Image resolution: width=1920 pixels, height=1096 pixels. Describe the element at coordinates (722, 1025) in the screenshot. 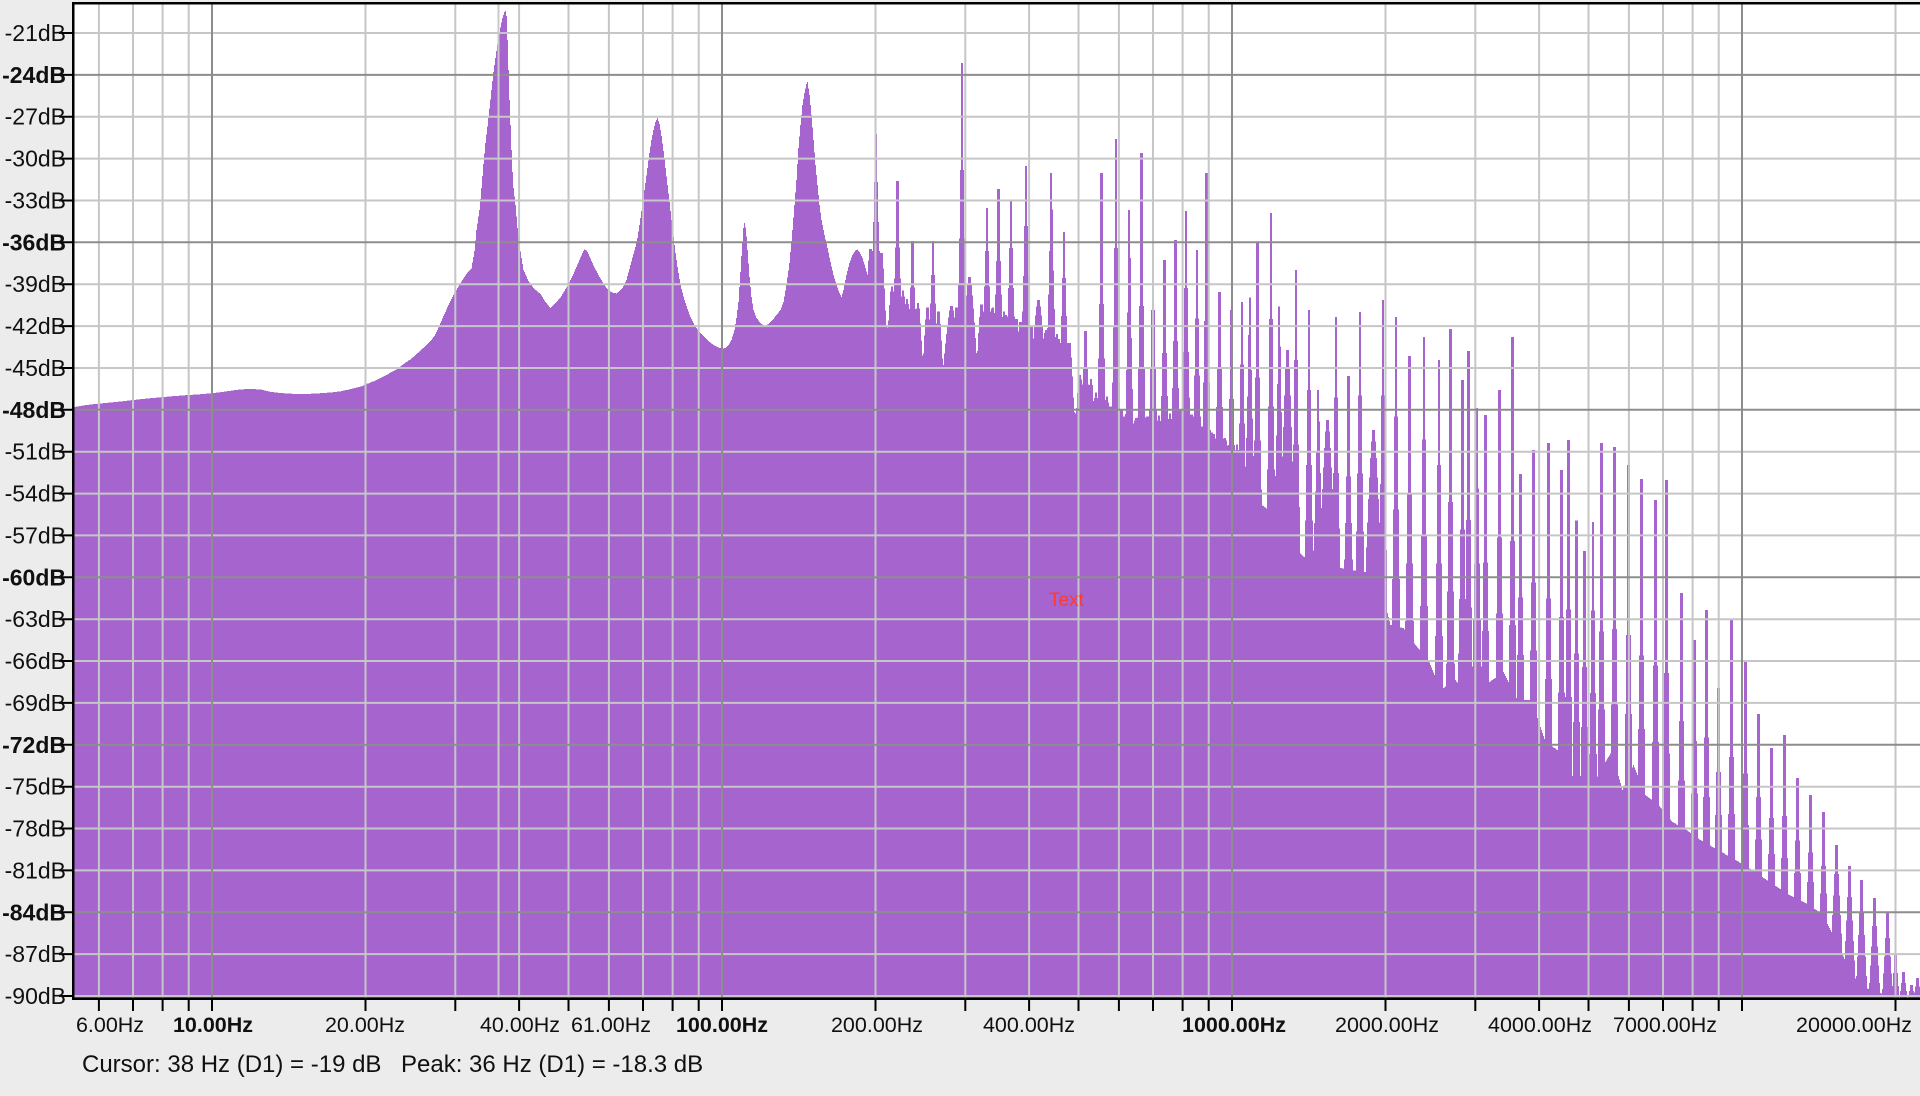

I see `svg-text: 100.00Hz` at that location.